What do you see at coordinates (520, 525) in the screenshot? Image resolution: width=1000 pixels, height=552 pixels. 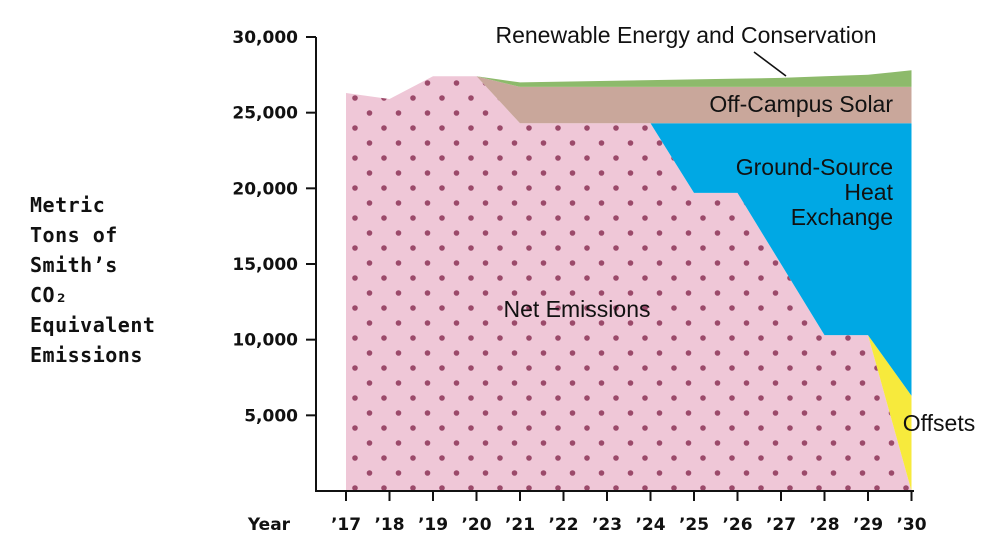 I see `x-tick-label: ’21` at bounding box center [520, 525].